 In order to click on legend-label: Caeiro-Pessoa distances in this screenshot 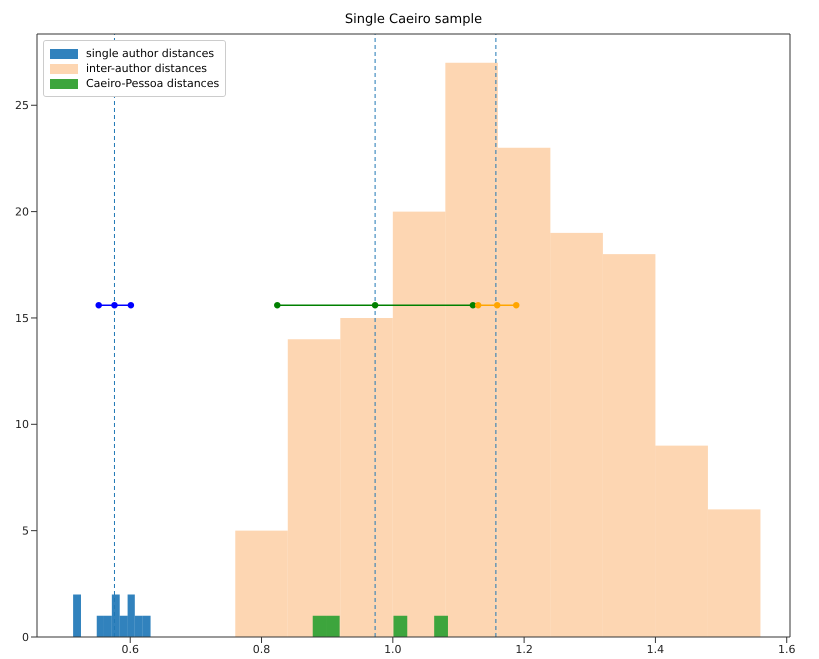, I will do `click(153, 83)`.